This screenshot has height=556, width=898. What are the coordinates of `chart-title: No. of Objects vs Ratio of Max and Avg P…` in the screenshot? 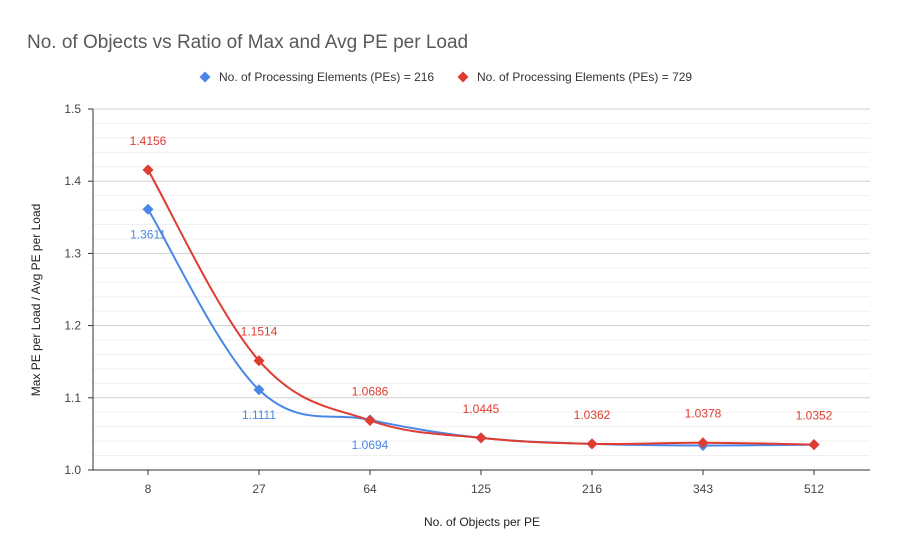 It's located at (247, 42).